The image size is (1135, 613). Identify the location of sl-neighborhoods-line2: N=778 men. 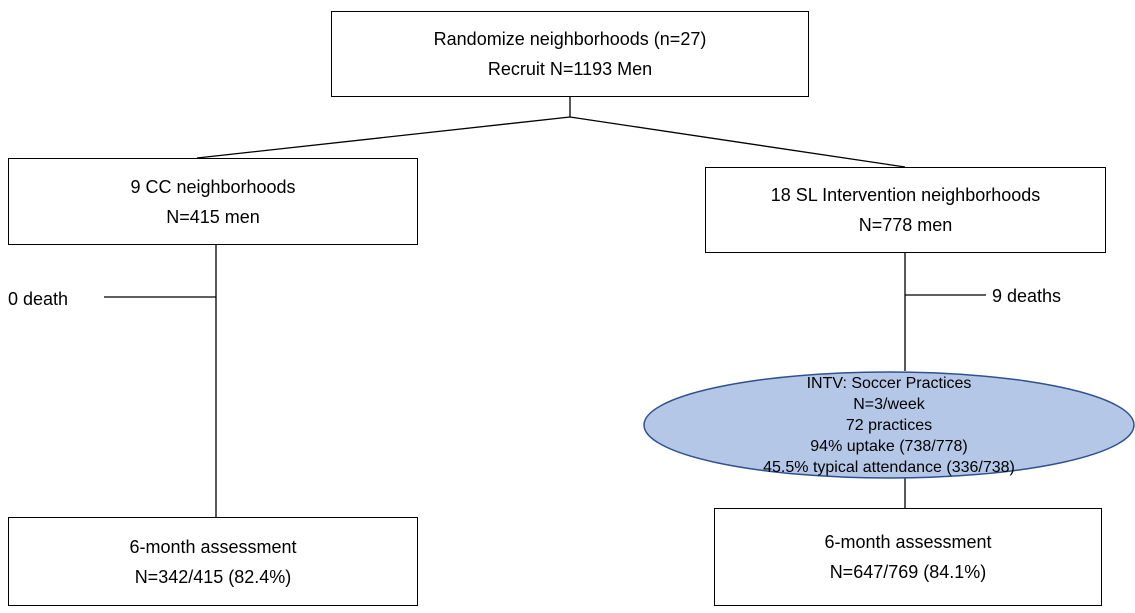
(905, 225).